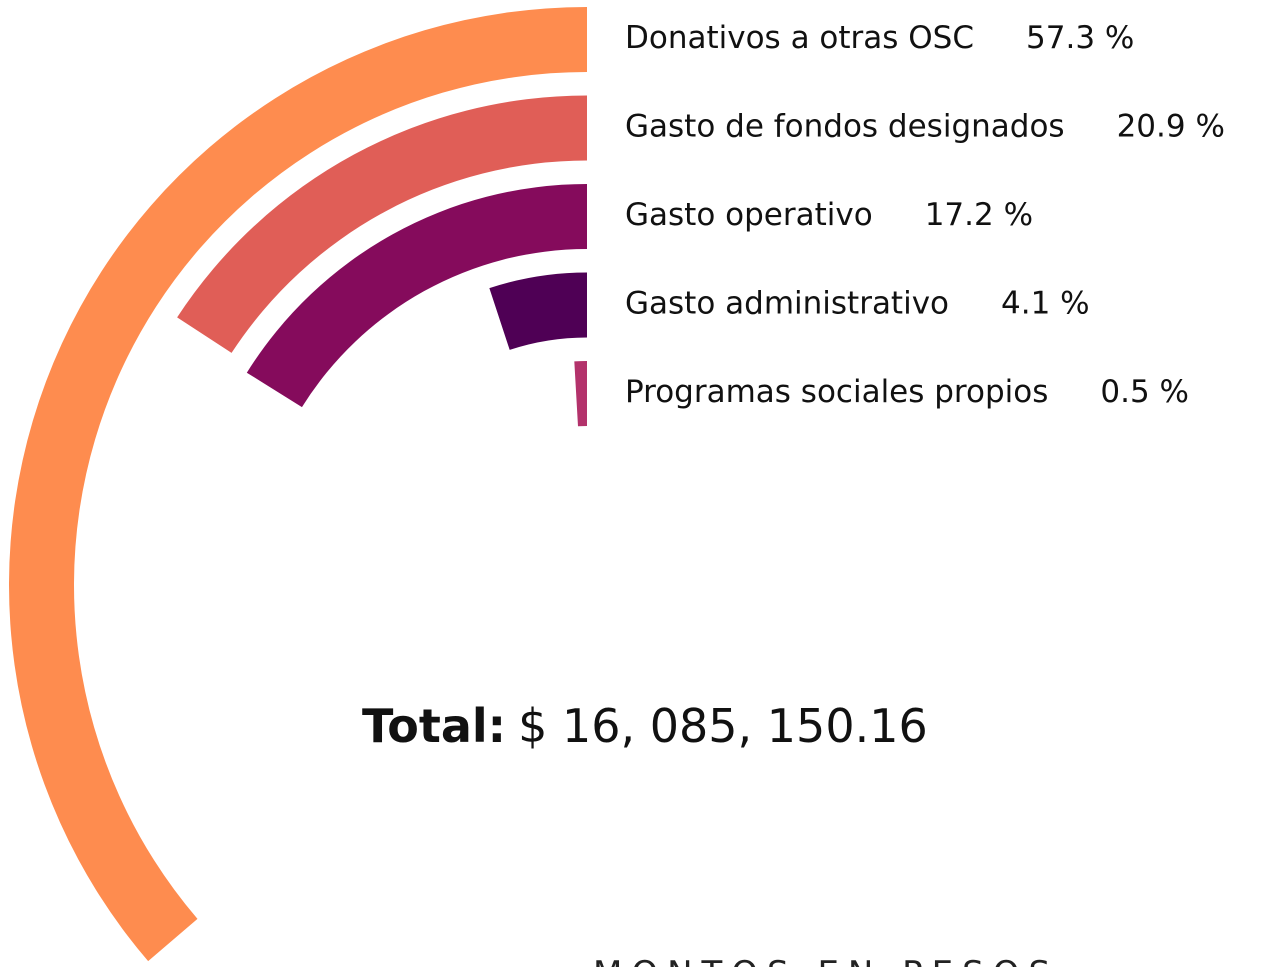  What do you see at coordinates (1080, 38) in the screenshot?
I see `value-label: 57.3 %` at bounding box center [1080, 38].